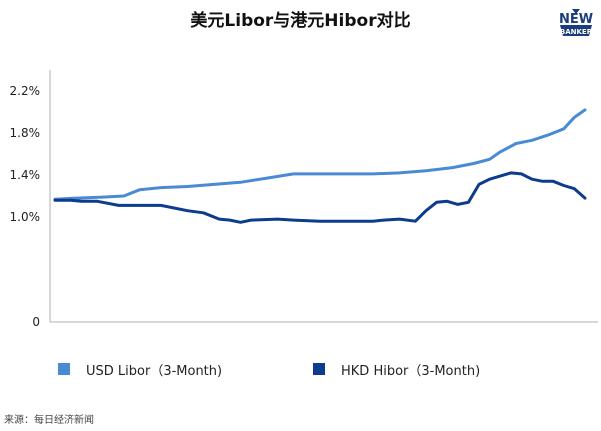 This screenshot has height=431, width=601. What do you see at coordinates (319, 369) in the screenshot?
I see `legend-swatch-hkd` at bounding box center [319, 369].